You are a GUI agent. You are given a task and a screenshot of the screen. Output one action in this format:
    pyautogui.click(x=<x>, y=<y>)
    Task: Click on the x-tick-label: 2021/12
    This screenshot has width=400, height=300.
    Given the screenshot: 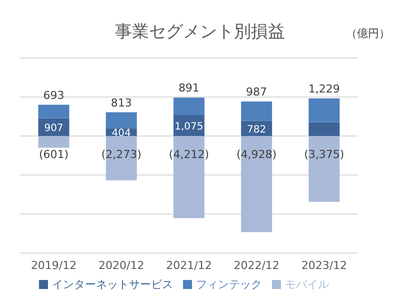 What is the action you would take?
    pyautogui.click(x=189, y=265)
    